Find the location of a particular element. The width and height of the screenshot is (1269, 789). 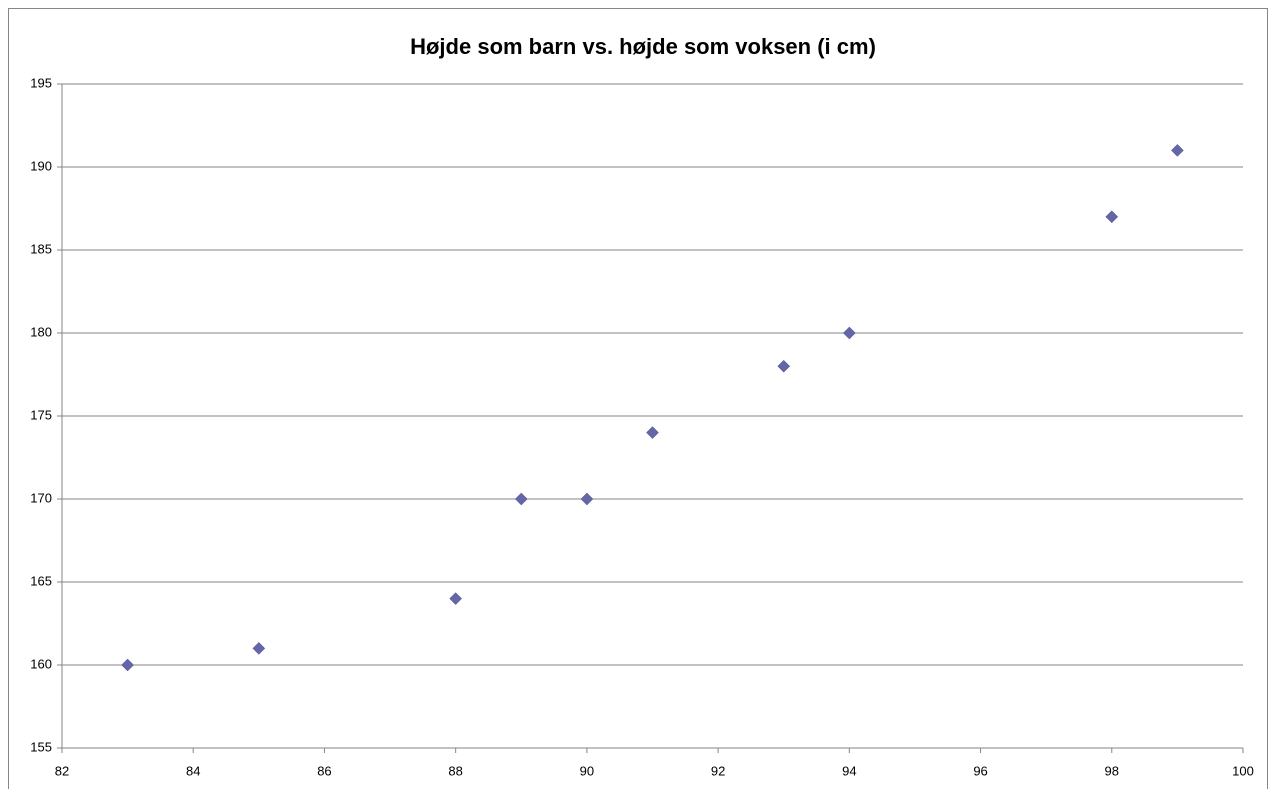

y-tick-label: 155 is located at coordinates (41, 746).